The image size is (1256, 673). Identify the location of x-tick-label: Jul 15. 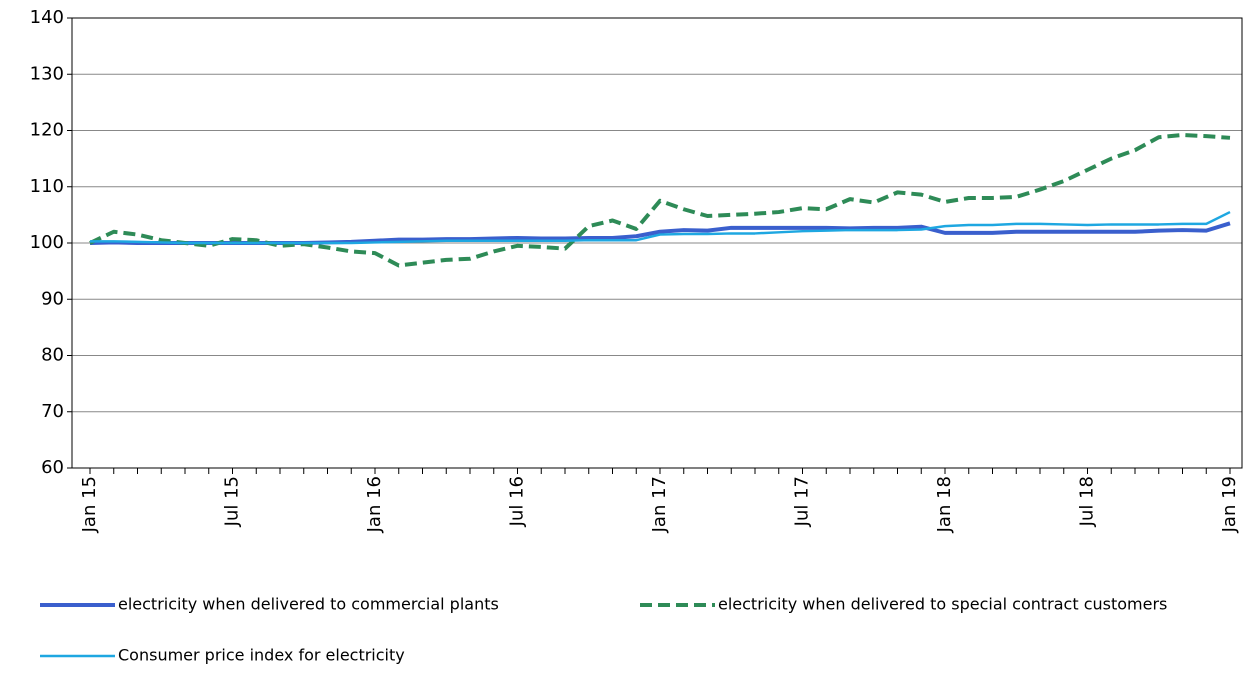
(232, 501).